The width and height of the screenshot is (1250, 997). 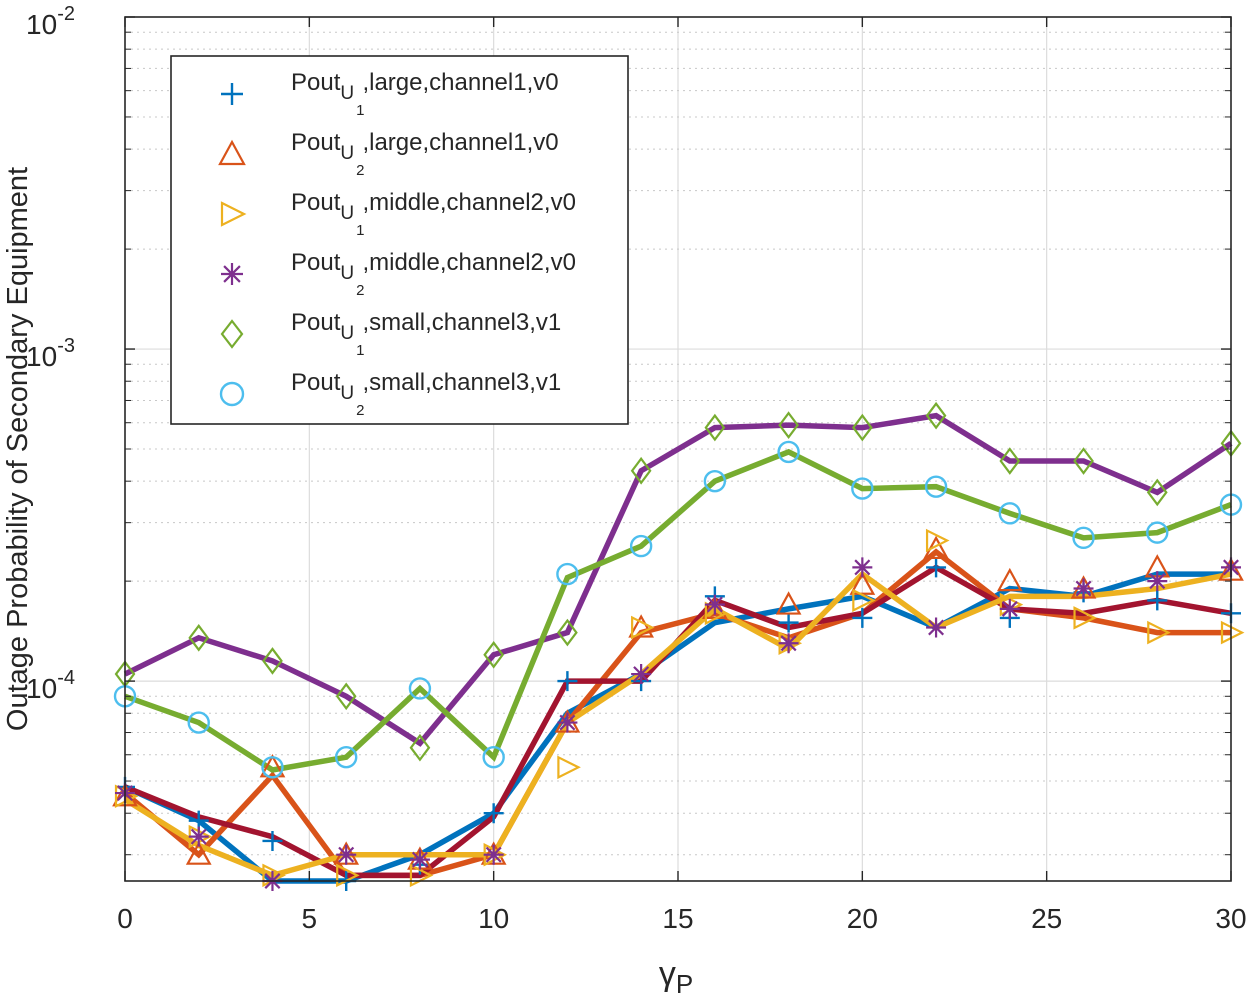 I want to click on legend-item: PoutU1,small,channel3,v1, so click(x=390, y=334).